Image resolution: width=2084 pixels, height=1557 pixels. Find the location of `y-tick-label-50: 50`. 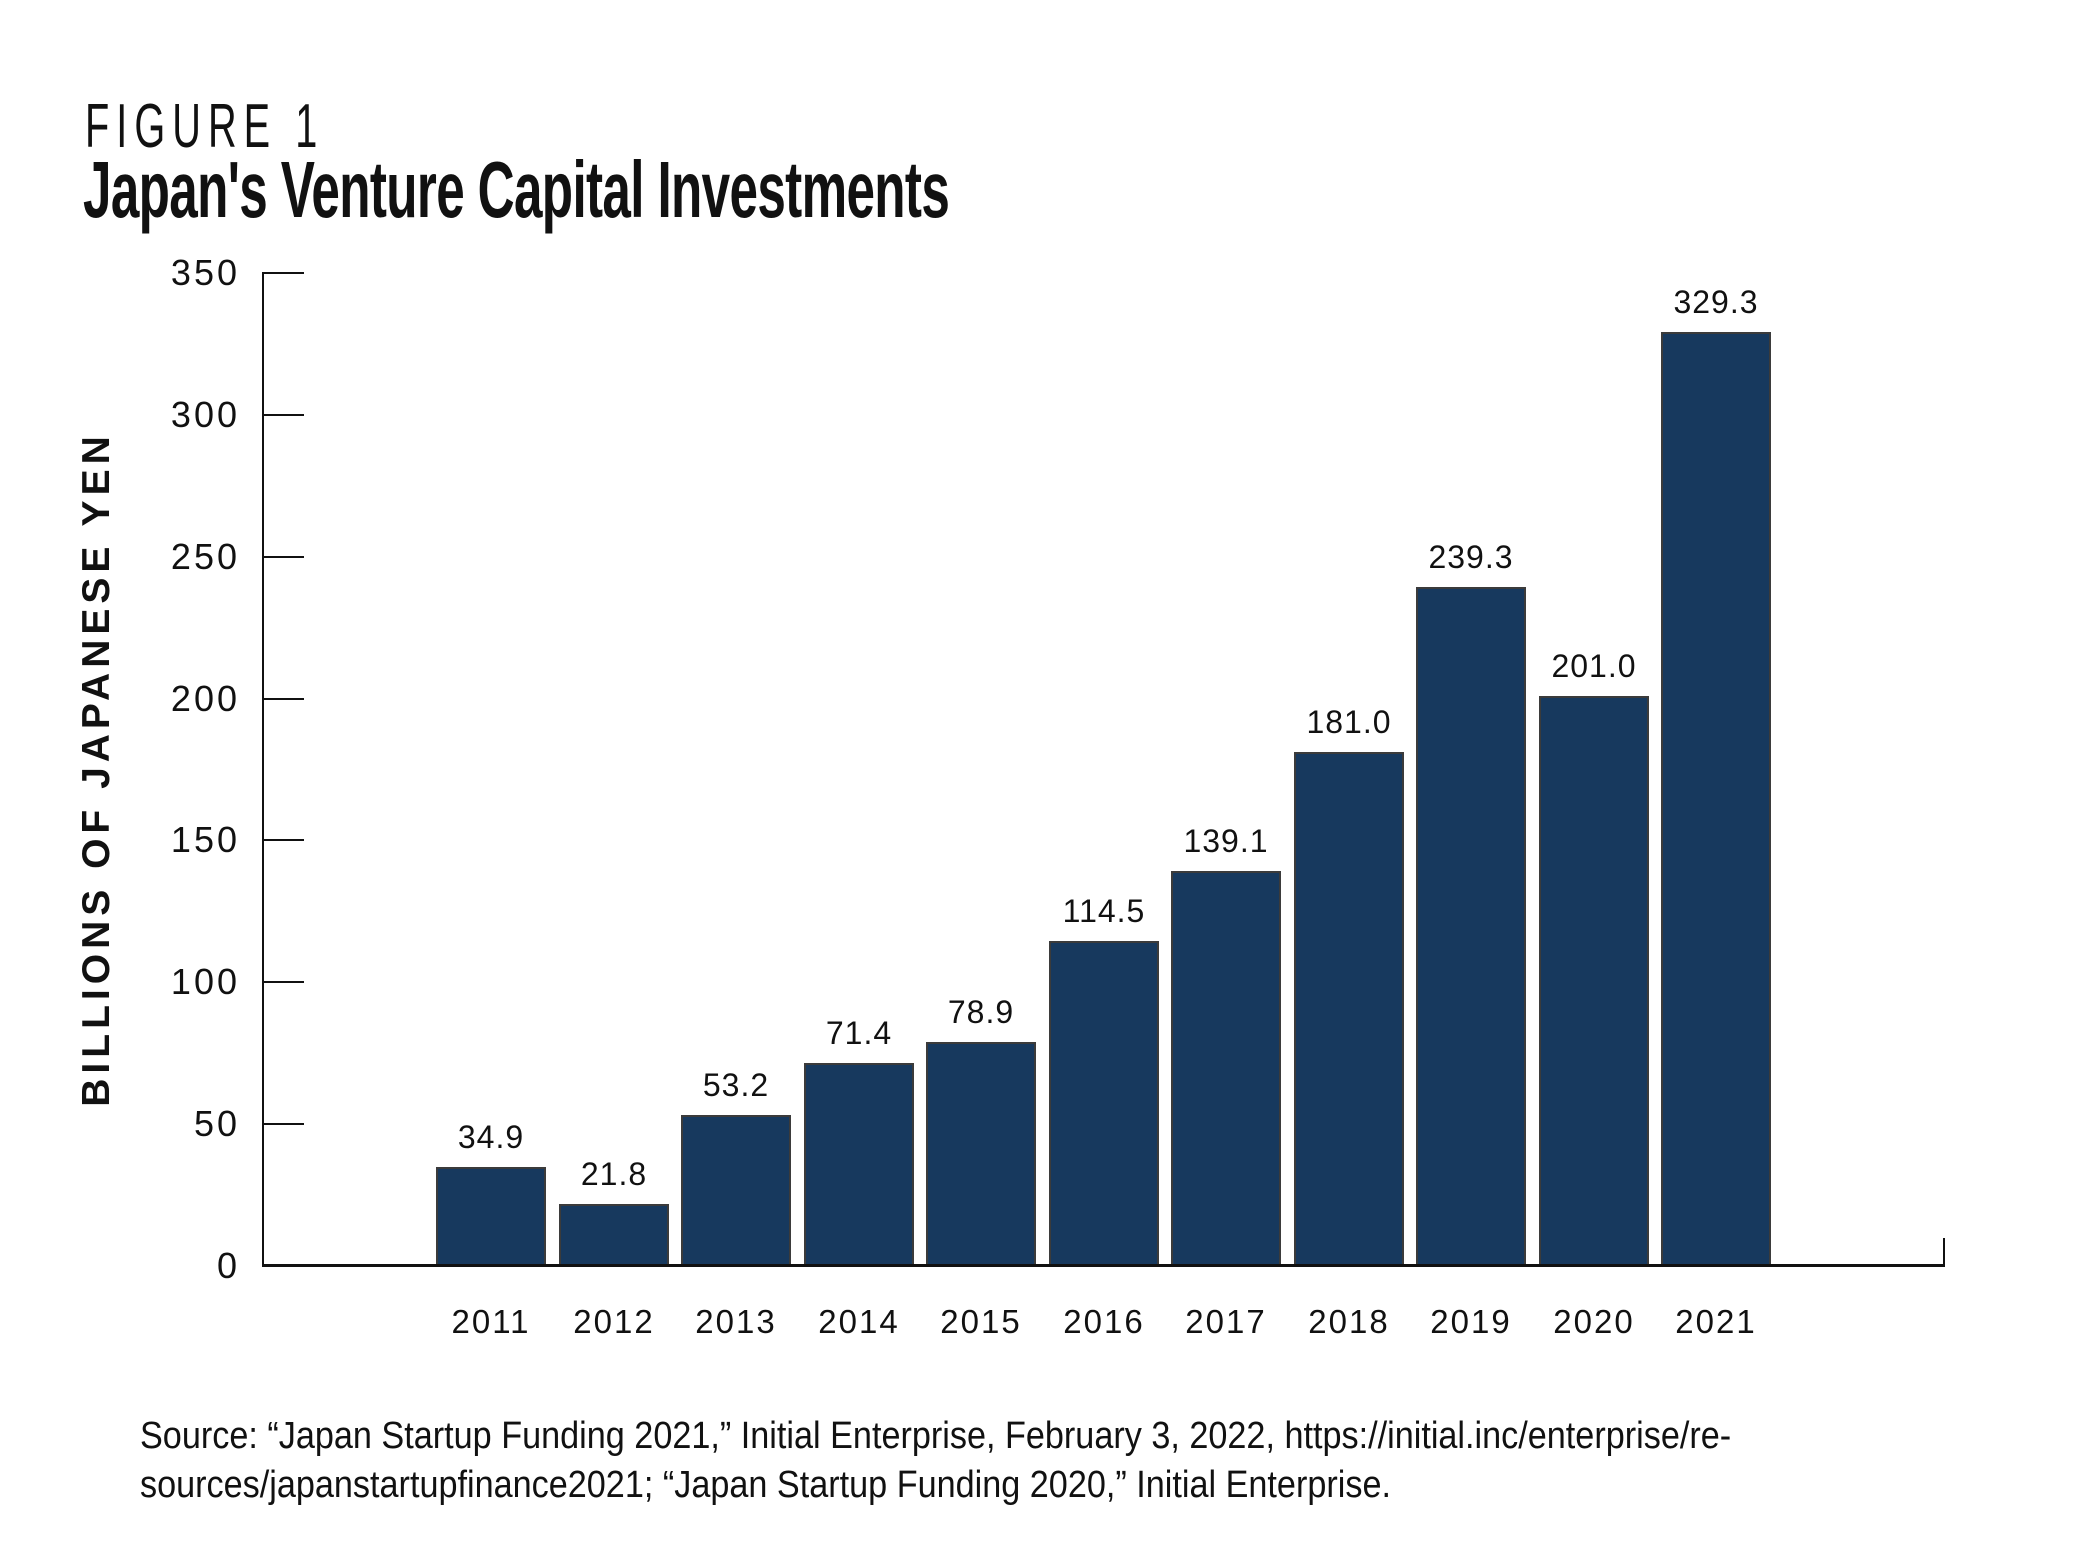

y-tick-label-50: 50 is located at coordinates (216, 1123).